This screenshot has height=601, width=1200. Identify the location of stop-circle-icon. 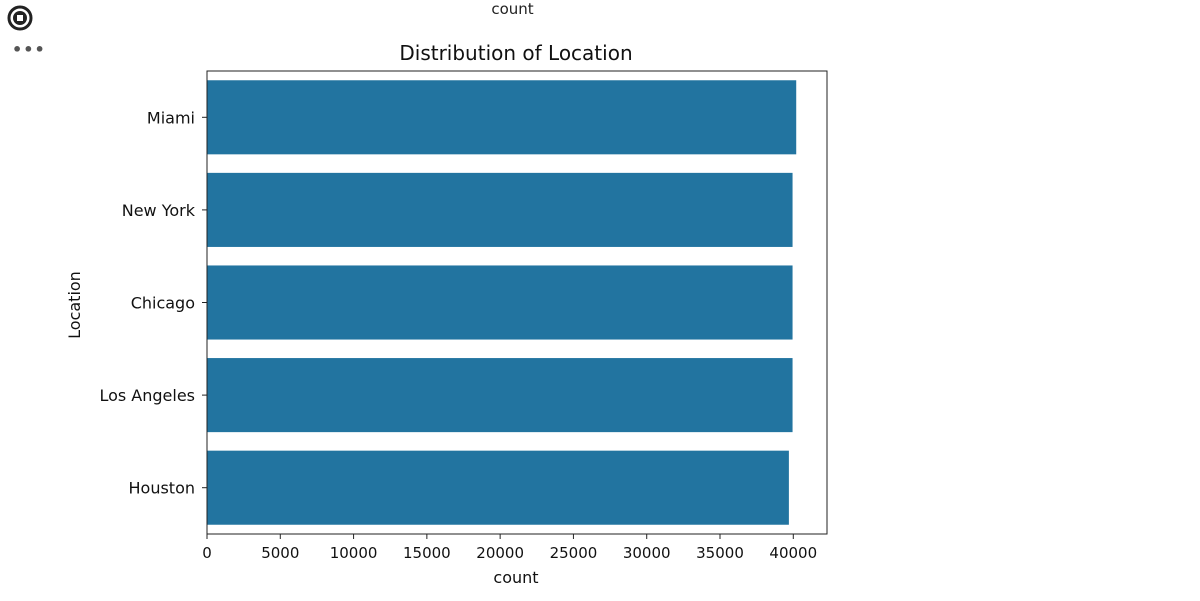
(20, 18).